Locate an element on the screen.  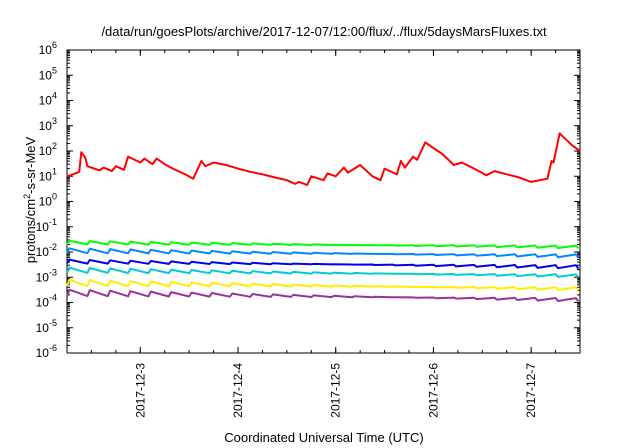
x-tick-label: 2017-12-7 is located at coordinates (531, 390).